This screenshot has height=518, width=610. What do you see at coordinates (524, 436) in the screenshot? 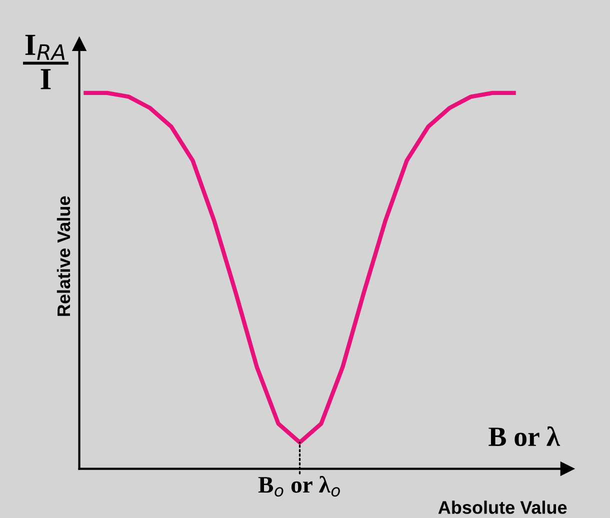
I see `annotation: B or λ` at bounding box center [524, 436].